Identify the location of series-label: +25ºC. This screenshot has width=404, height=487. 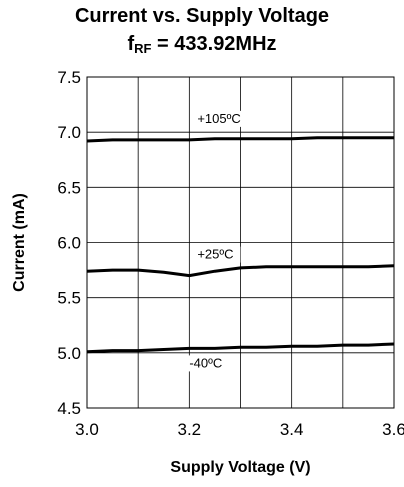
(215, 254).